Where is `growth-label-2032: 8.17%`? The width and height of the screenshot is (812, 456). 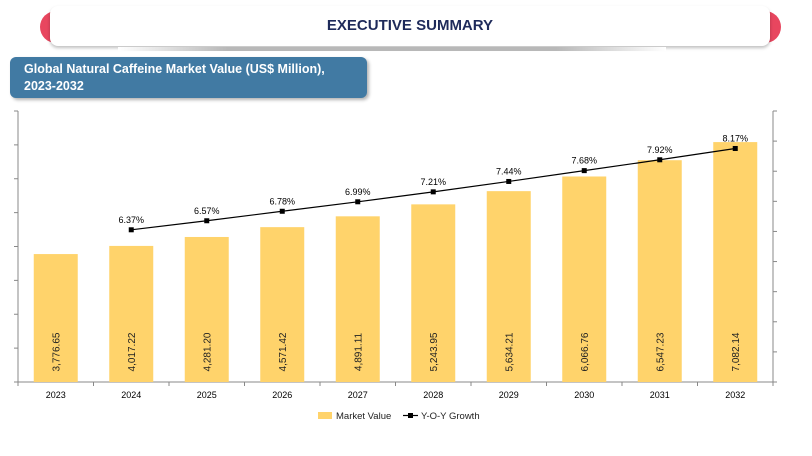
growth-label-2032: 8.17% is located at coordinates (735, 138).